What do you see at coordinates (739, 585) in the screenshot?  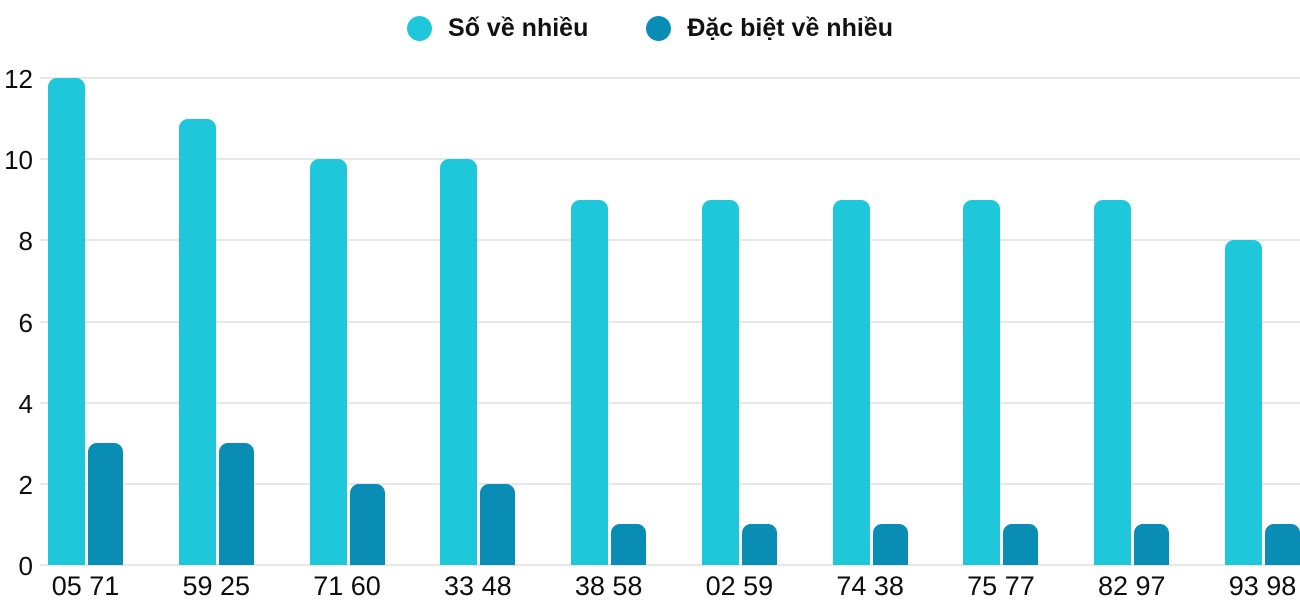 I see `x-axis-tick-02-59: 02 59` at bounding box center [739, 585].